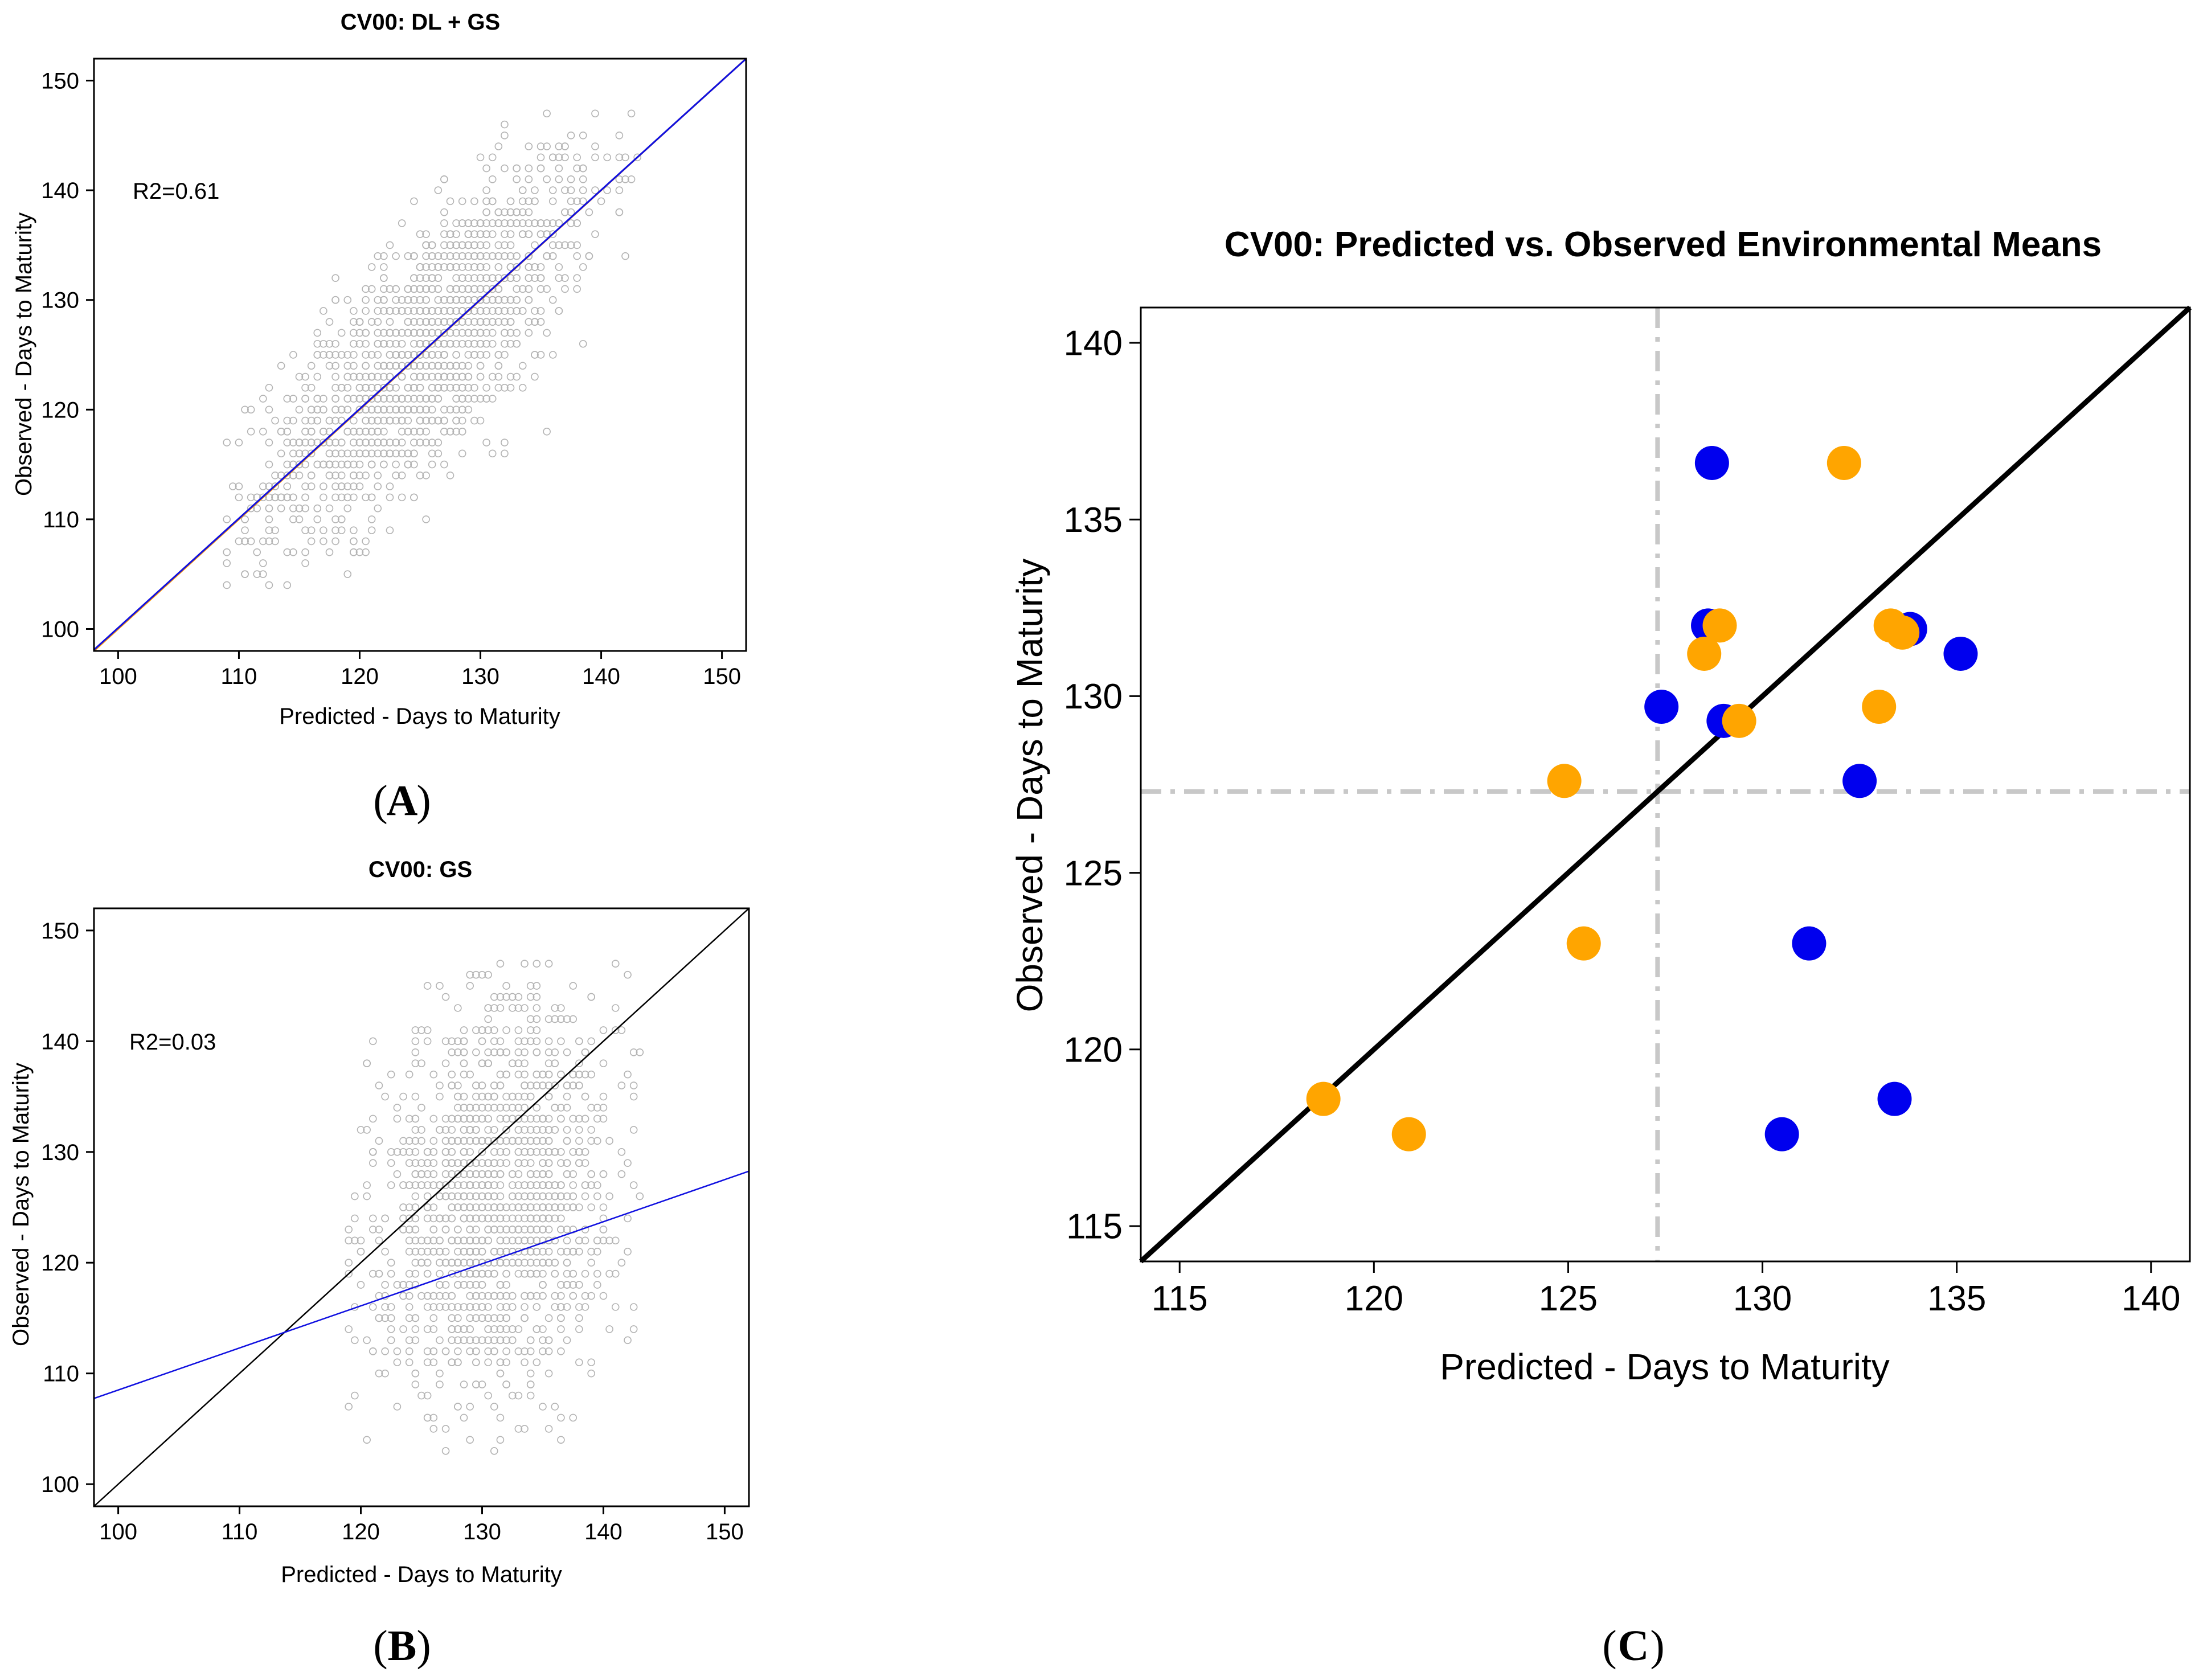  Describe the element at coordinates (61, 519) in the screenshot. I see `chart-a-y-tick-label: 110` at that location.